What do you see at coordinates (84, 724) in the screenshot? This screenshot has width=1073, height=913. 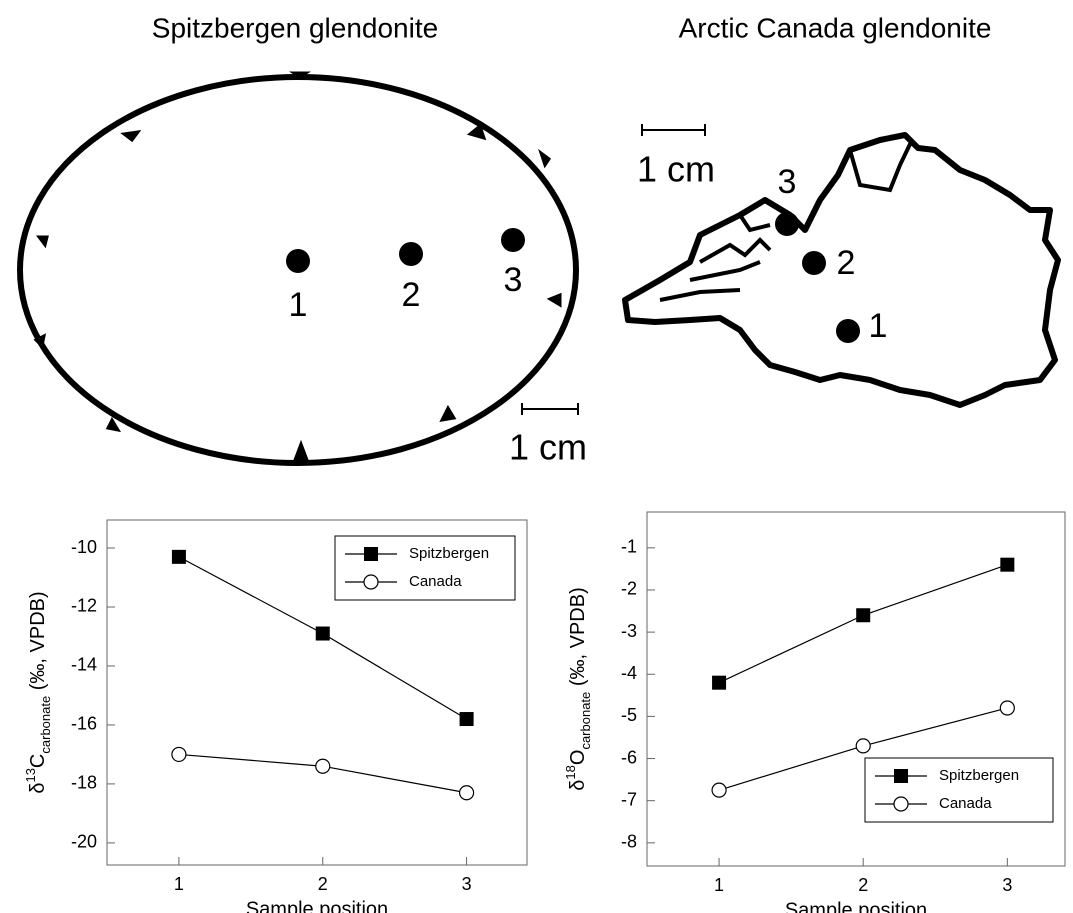 I see `y-tick-label: -16` at bounding box center [84, 724].